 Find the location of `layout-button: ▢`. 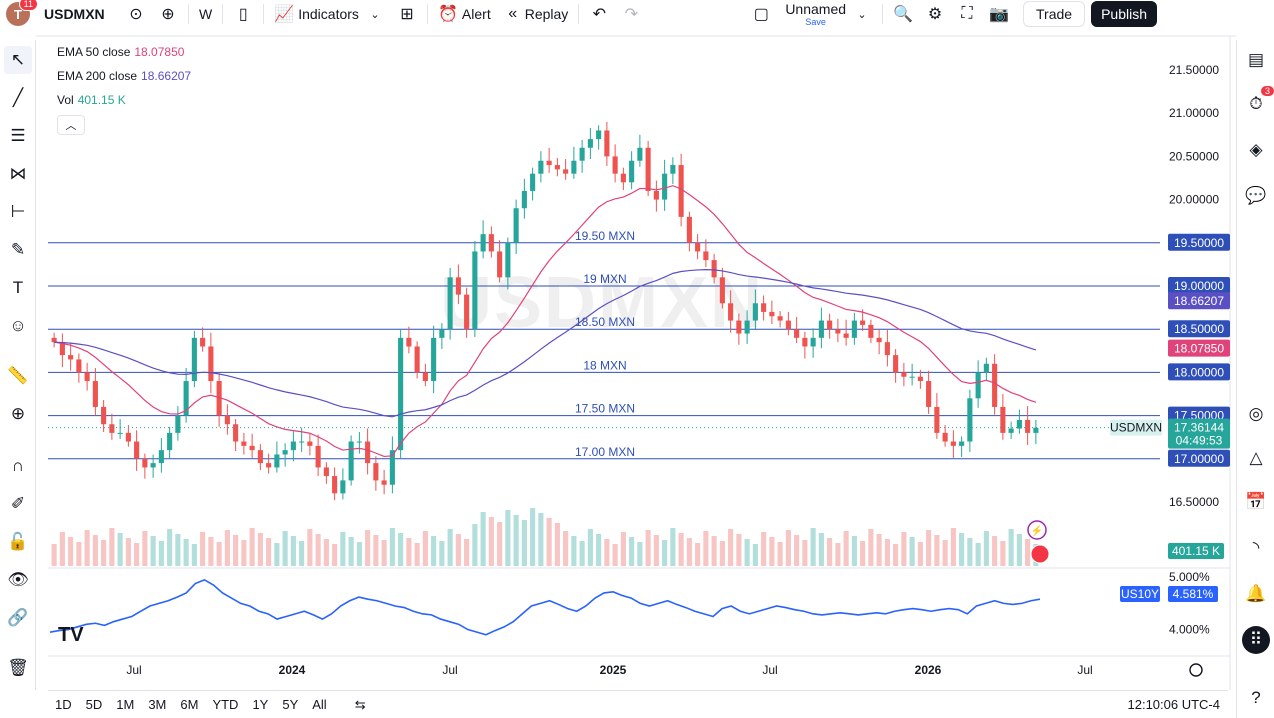

layout-button: ▢ is located at coordinates (761, 14).